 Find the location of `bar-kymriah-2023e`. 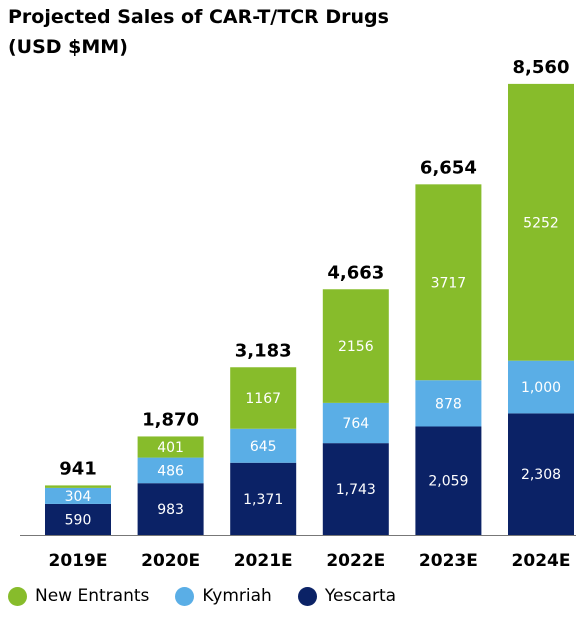

bar-kymriah-2023e is located at coordinates (448, 403).